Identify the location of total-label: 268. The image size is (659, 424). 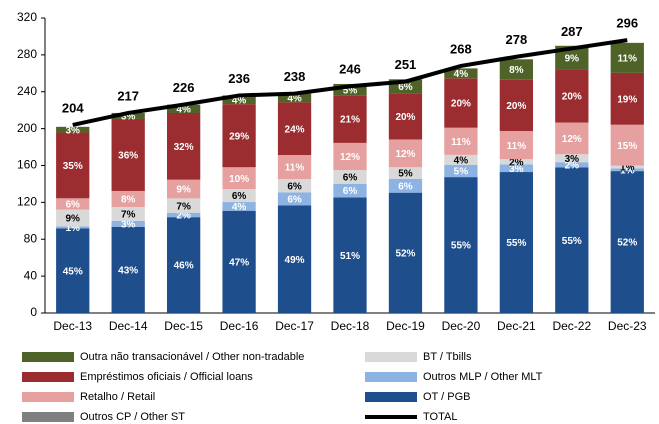
(461, 48).